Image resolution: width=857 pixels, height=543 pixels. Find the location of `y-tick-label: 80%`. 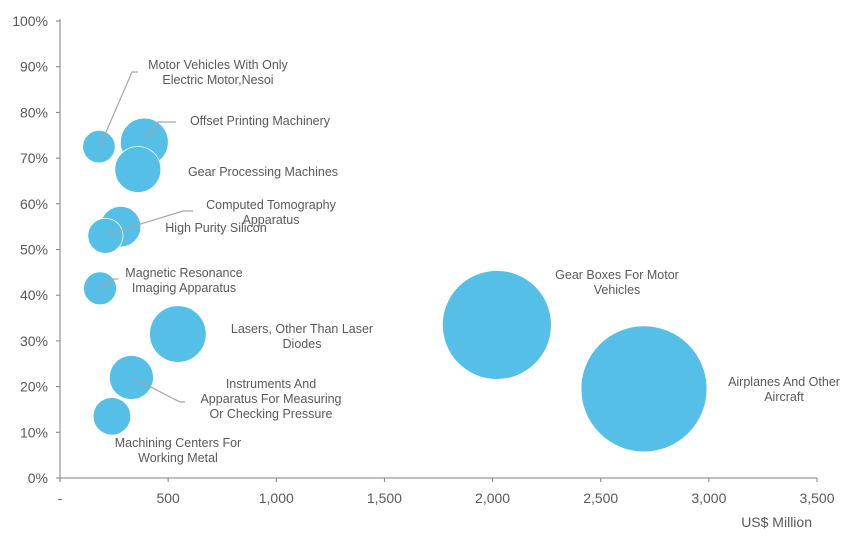

y-tick-label: 80% is located at coordinates (34, 112).